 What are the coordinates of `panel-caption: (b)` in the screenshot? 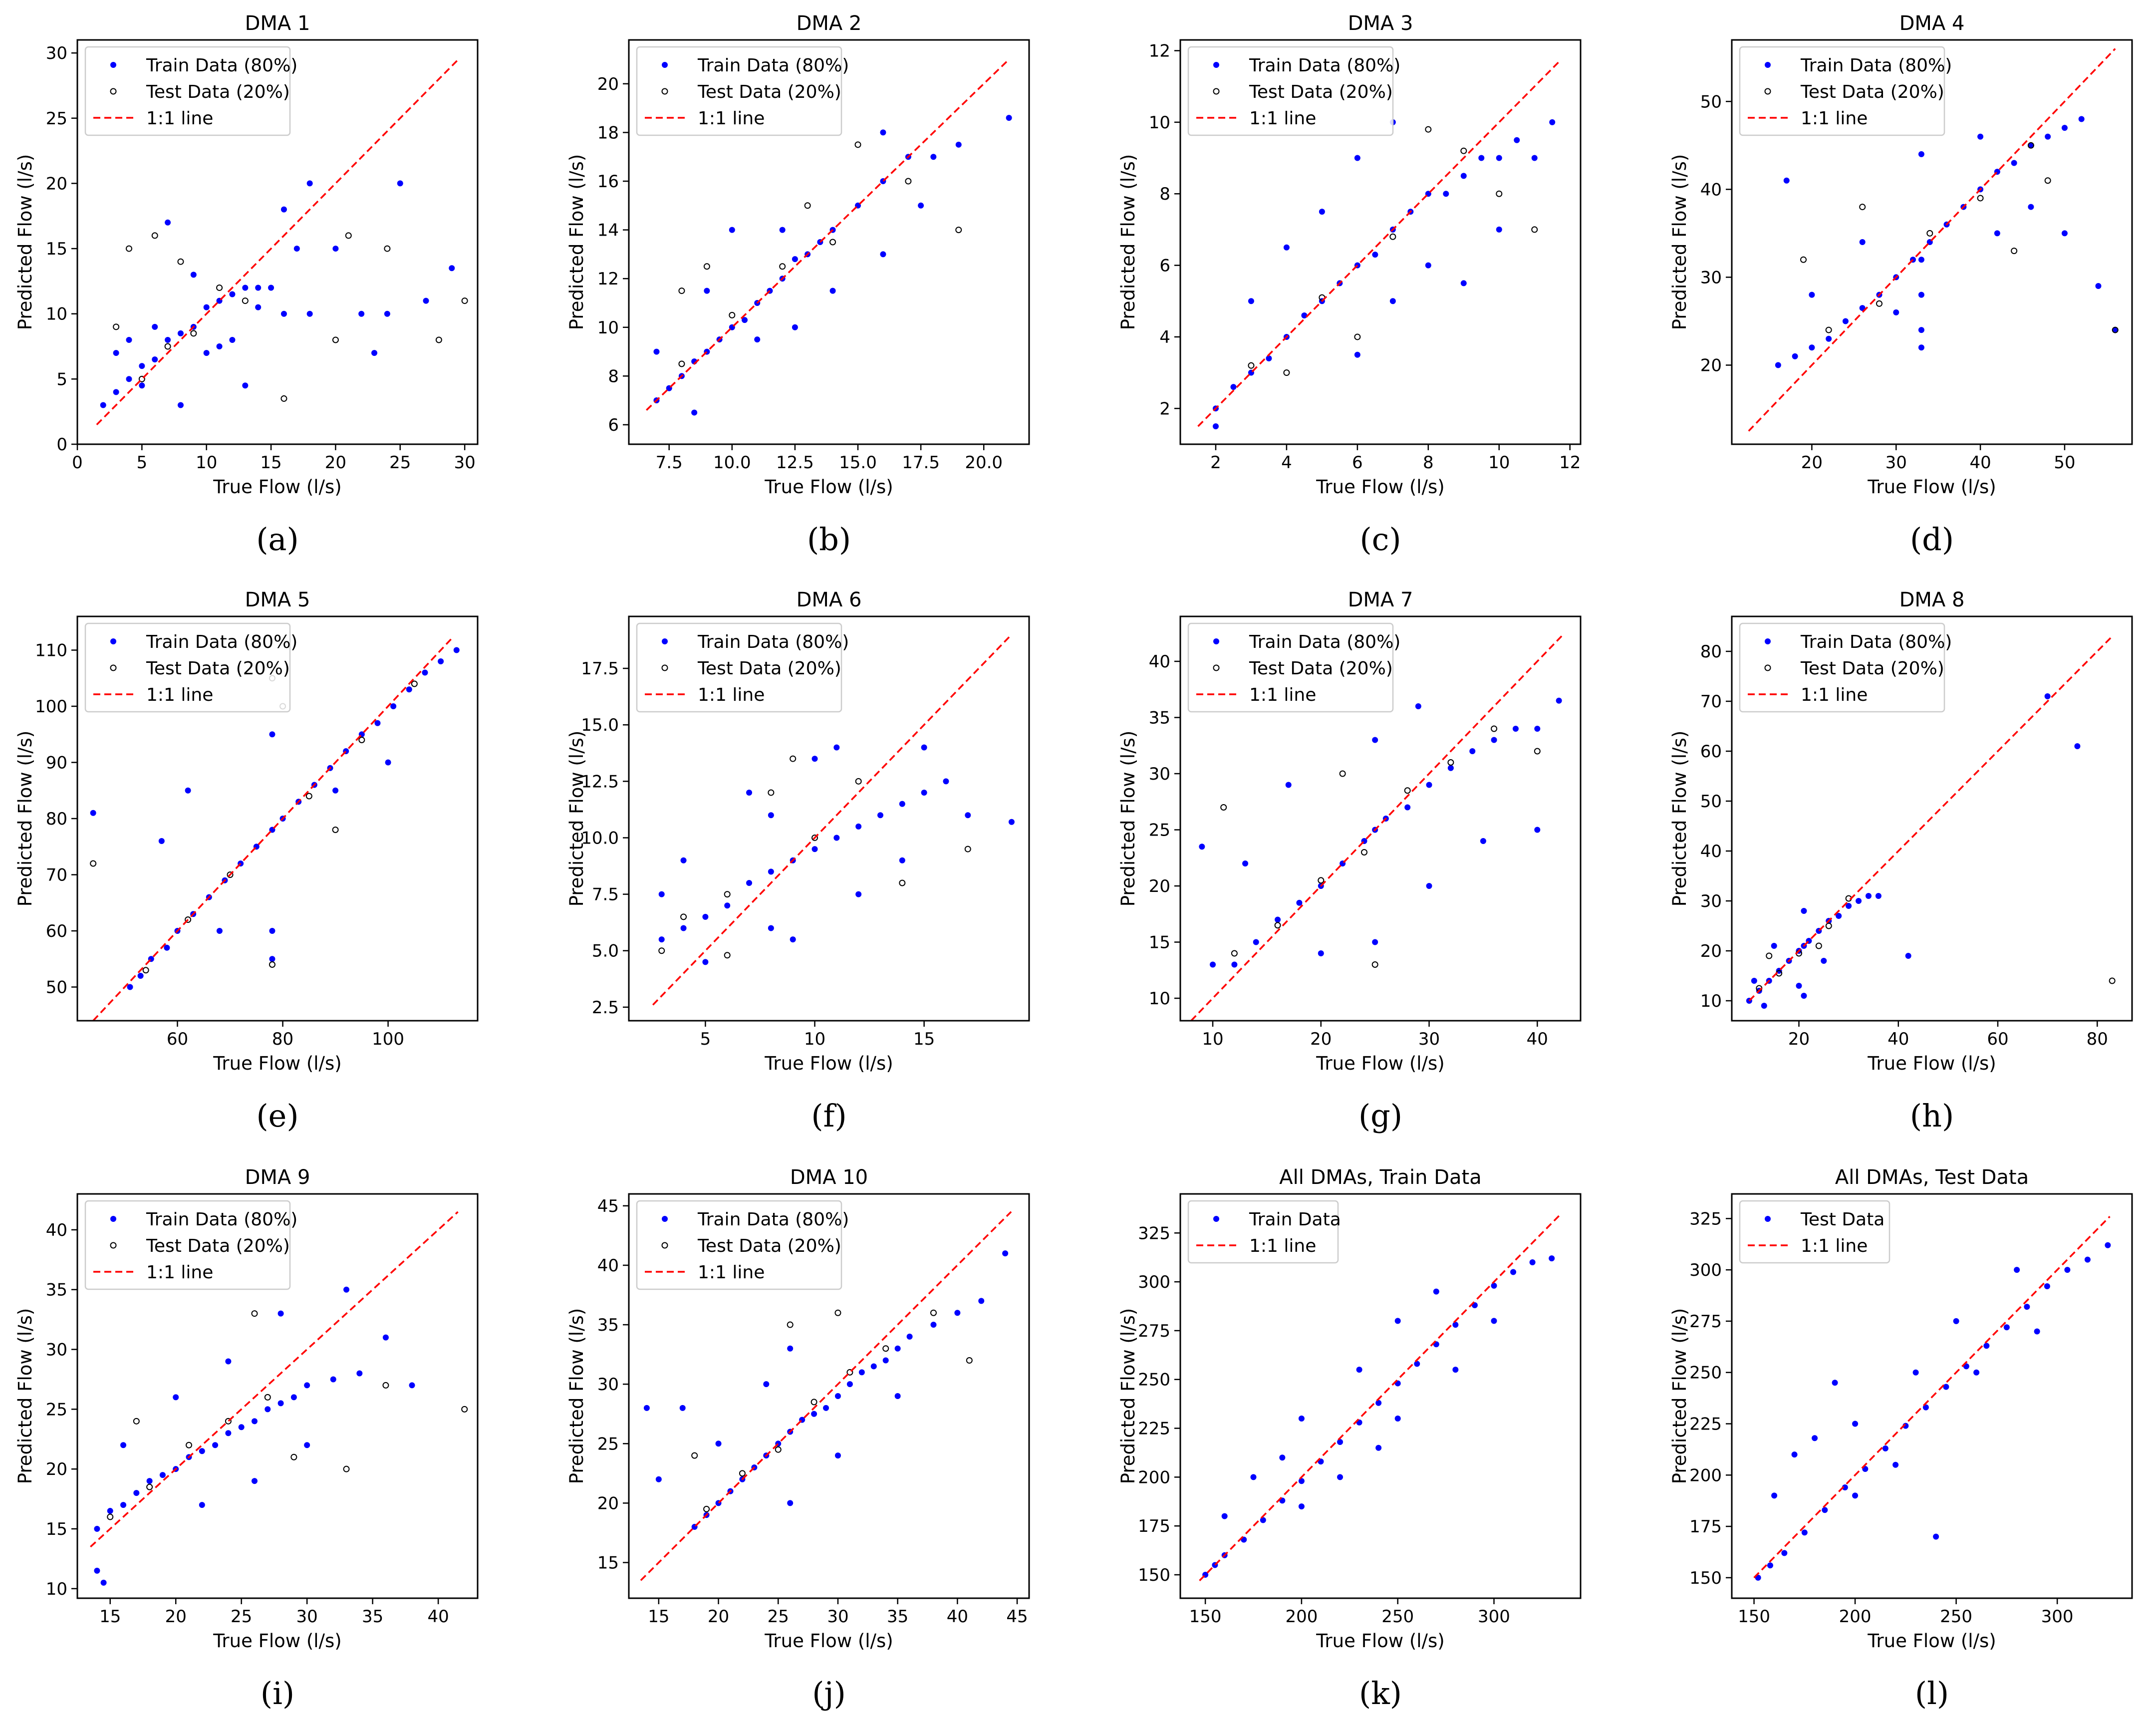 It's located at (829, 539).